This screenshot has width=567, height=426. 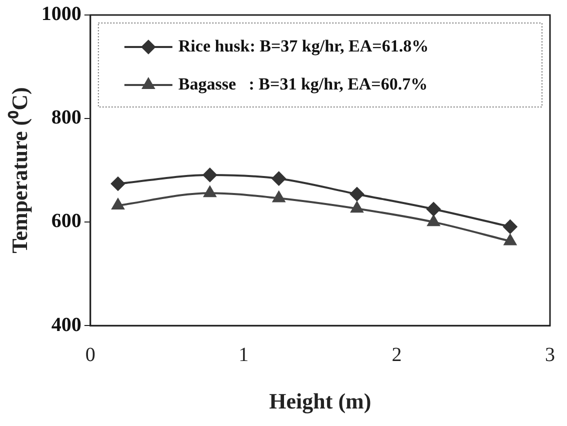 I want to click on y-tick-label: 600, so click(x=66, y=221).